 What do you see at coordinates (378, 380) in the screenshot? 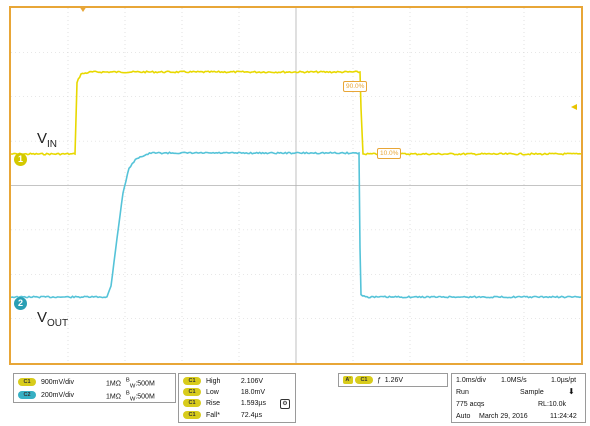
I see `rising-edge-icon: ƒ` at bounding box center [378, 380].